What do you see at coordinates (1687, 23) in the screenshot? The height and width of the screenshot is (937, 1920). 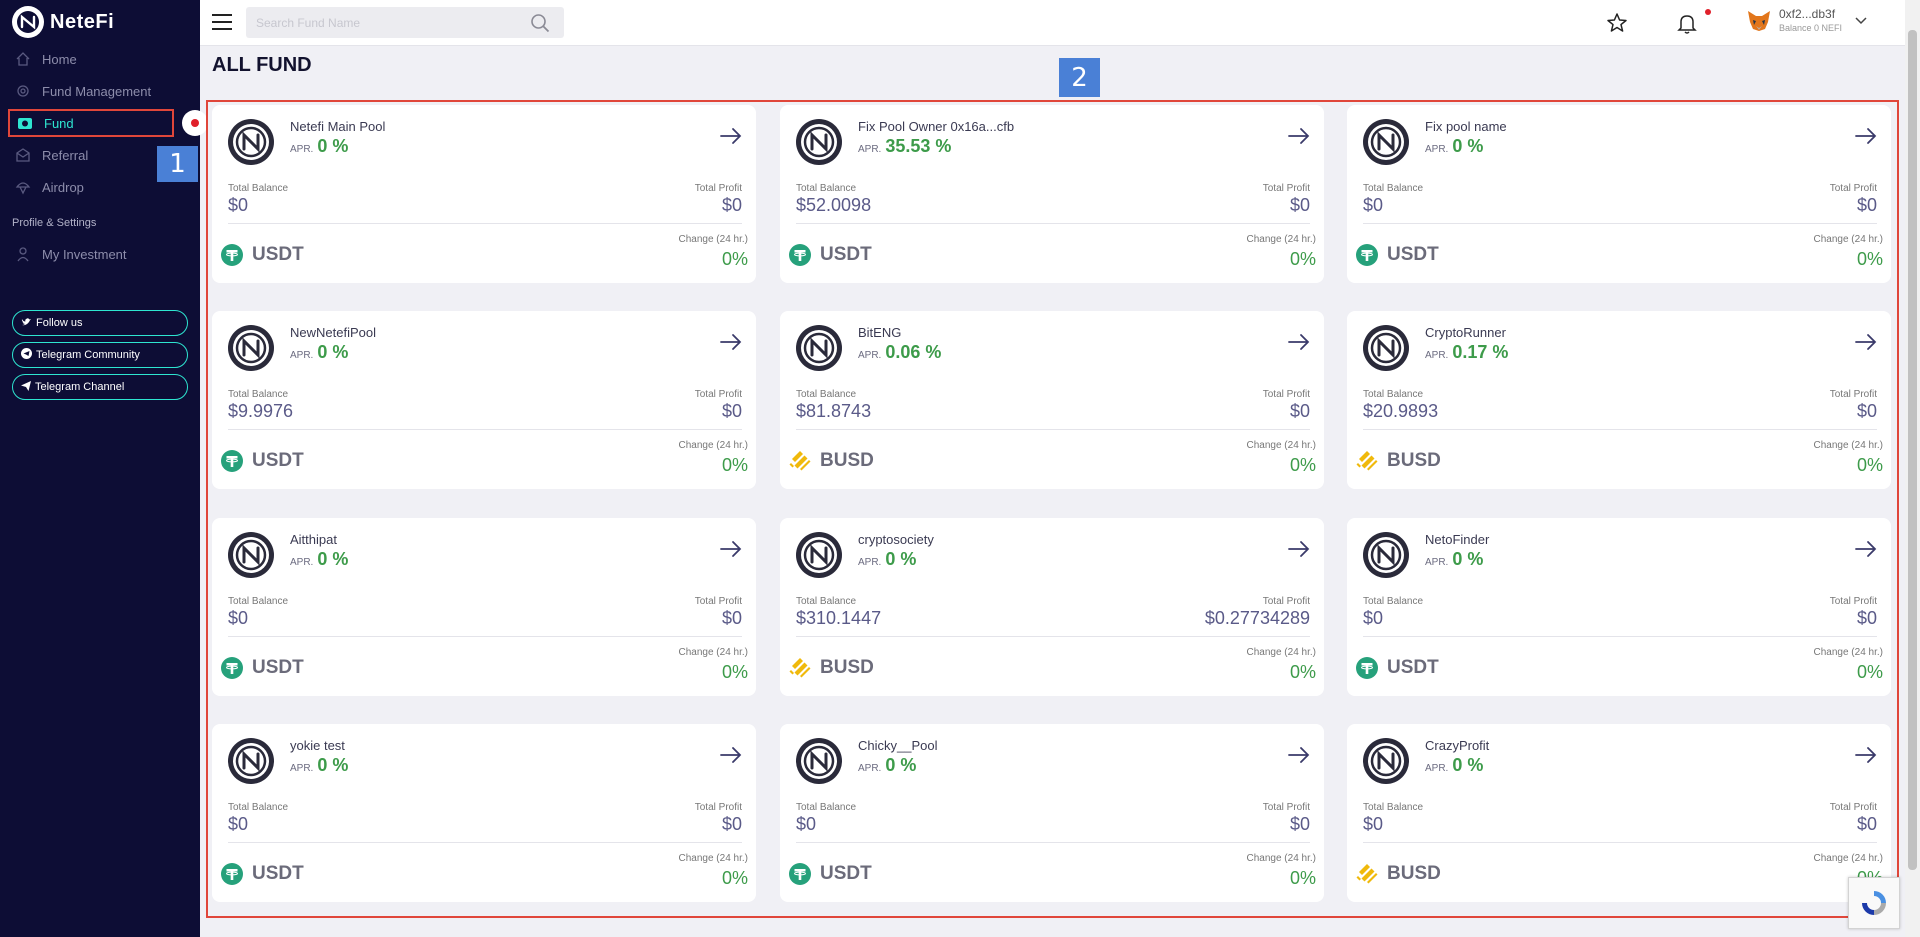 I see `bell-icon` at bounding box center [1687, 23].